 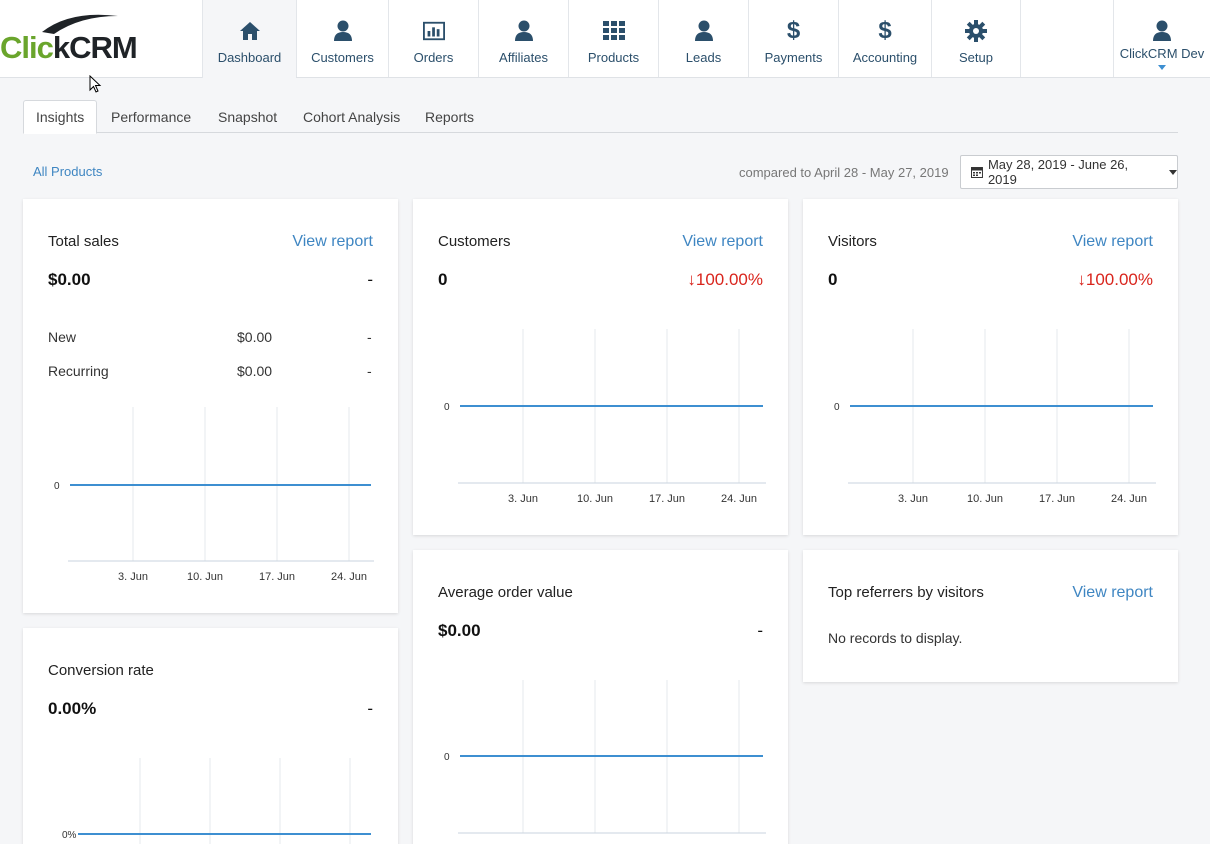 What do you see at coordinates (342, 57) in the screenshot?
I see `nav-label: Customers` at bounding box center [342, 57].